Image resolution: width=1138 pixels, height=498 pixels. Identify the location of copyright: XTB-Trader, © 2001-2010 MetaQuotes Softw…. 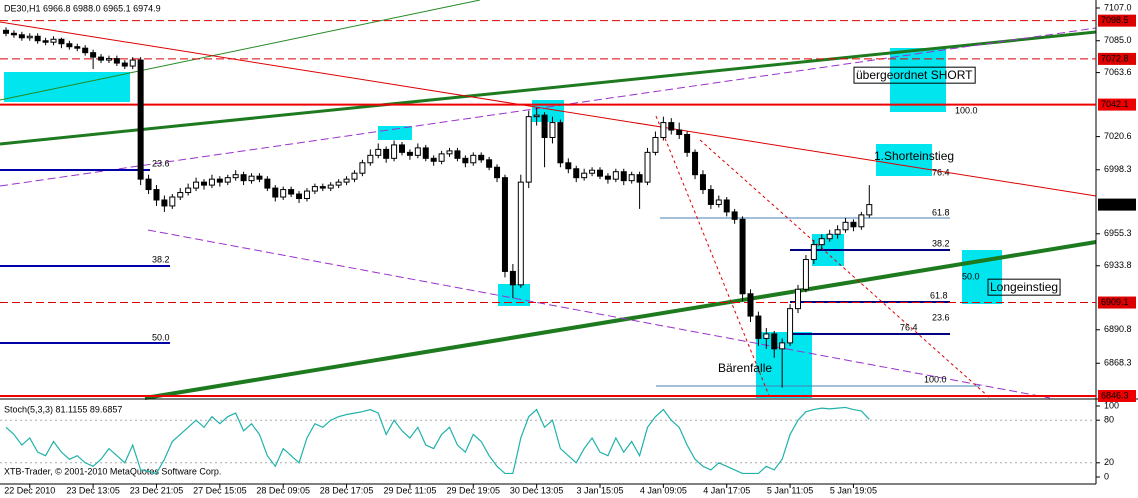
(112, 471).